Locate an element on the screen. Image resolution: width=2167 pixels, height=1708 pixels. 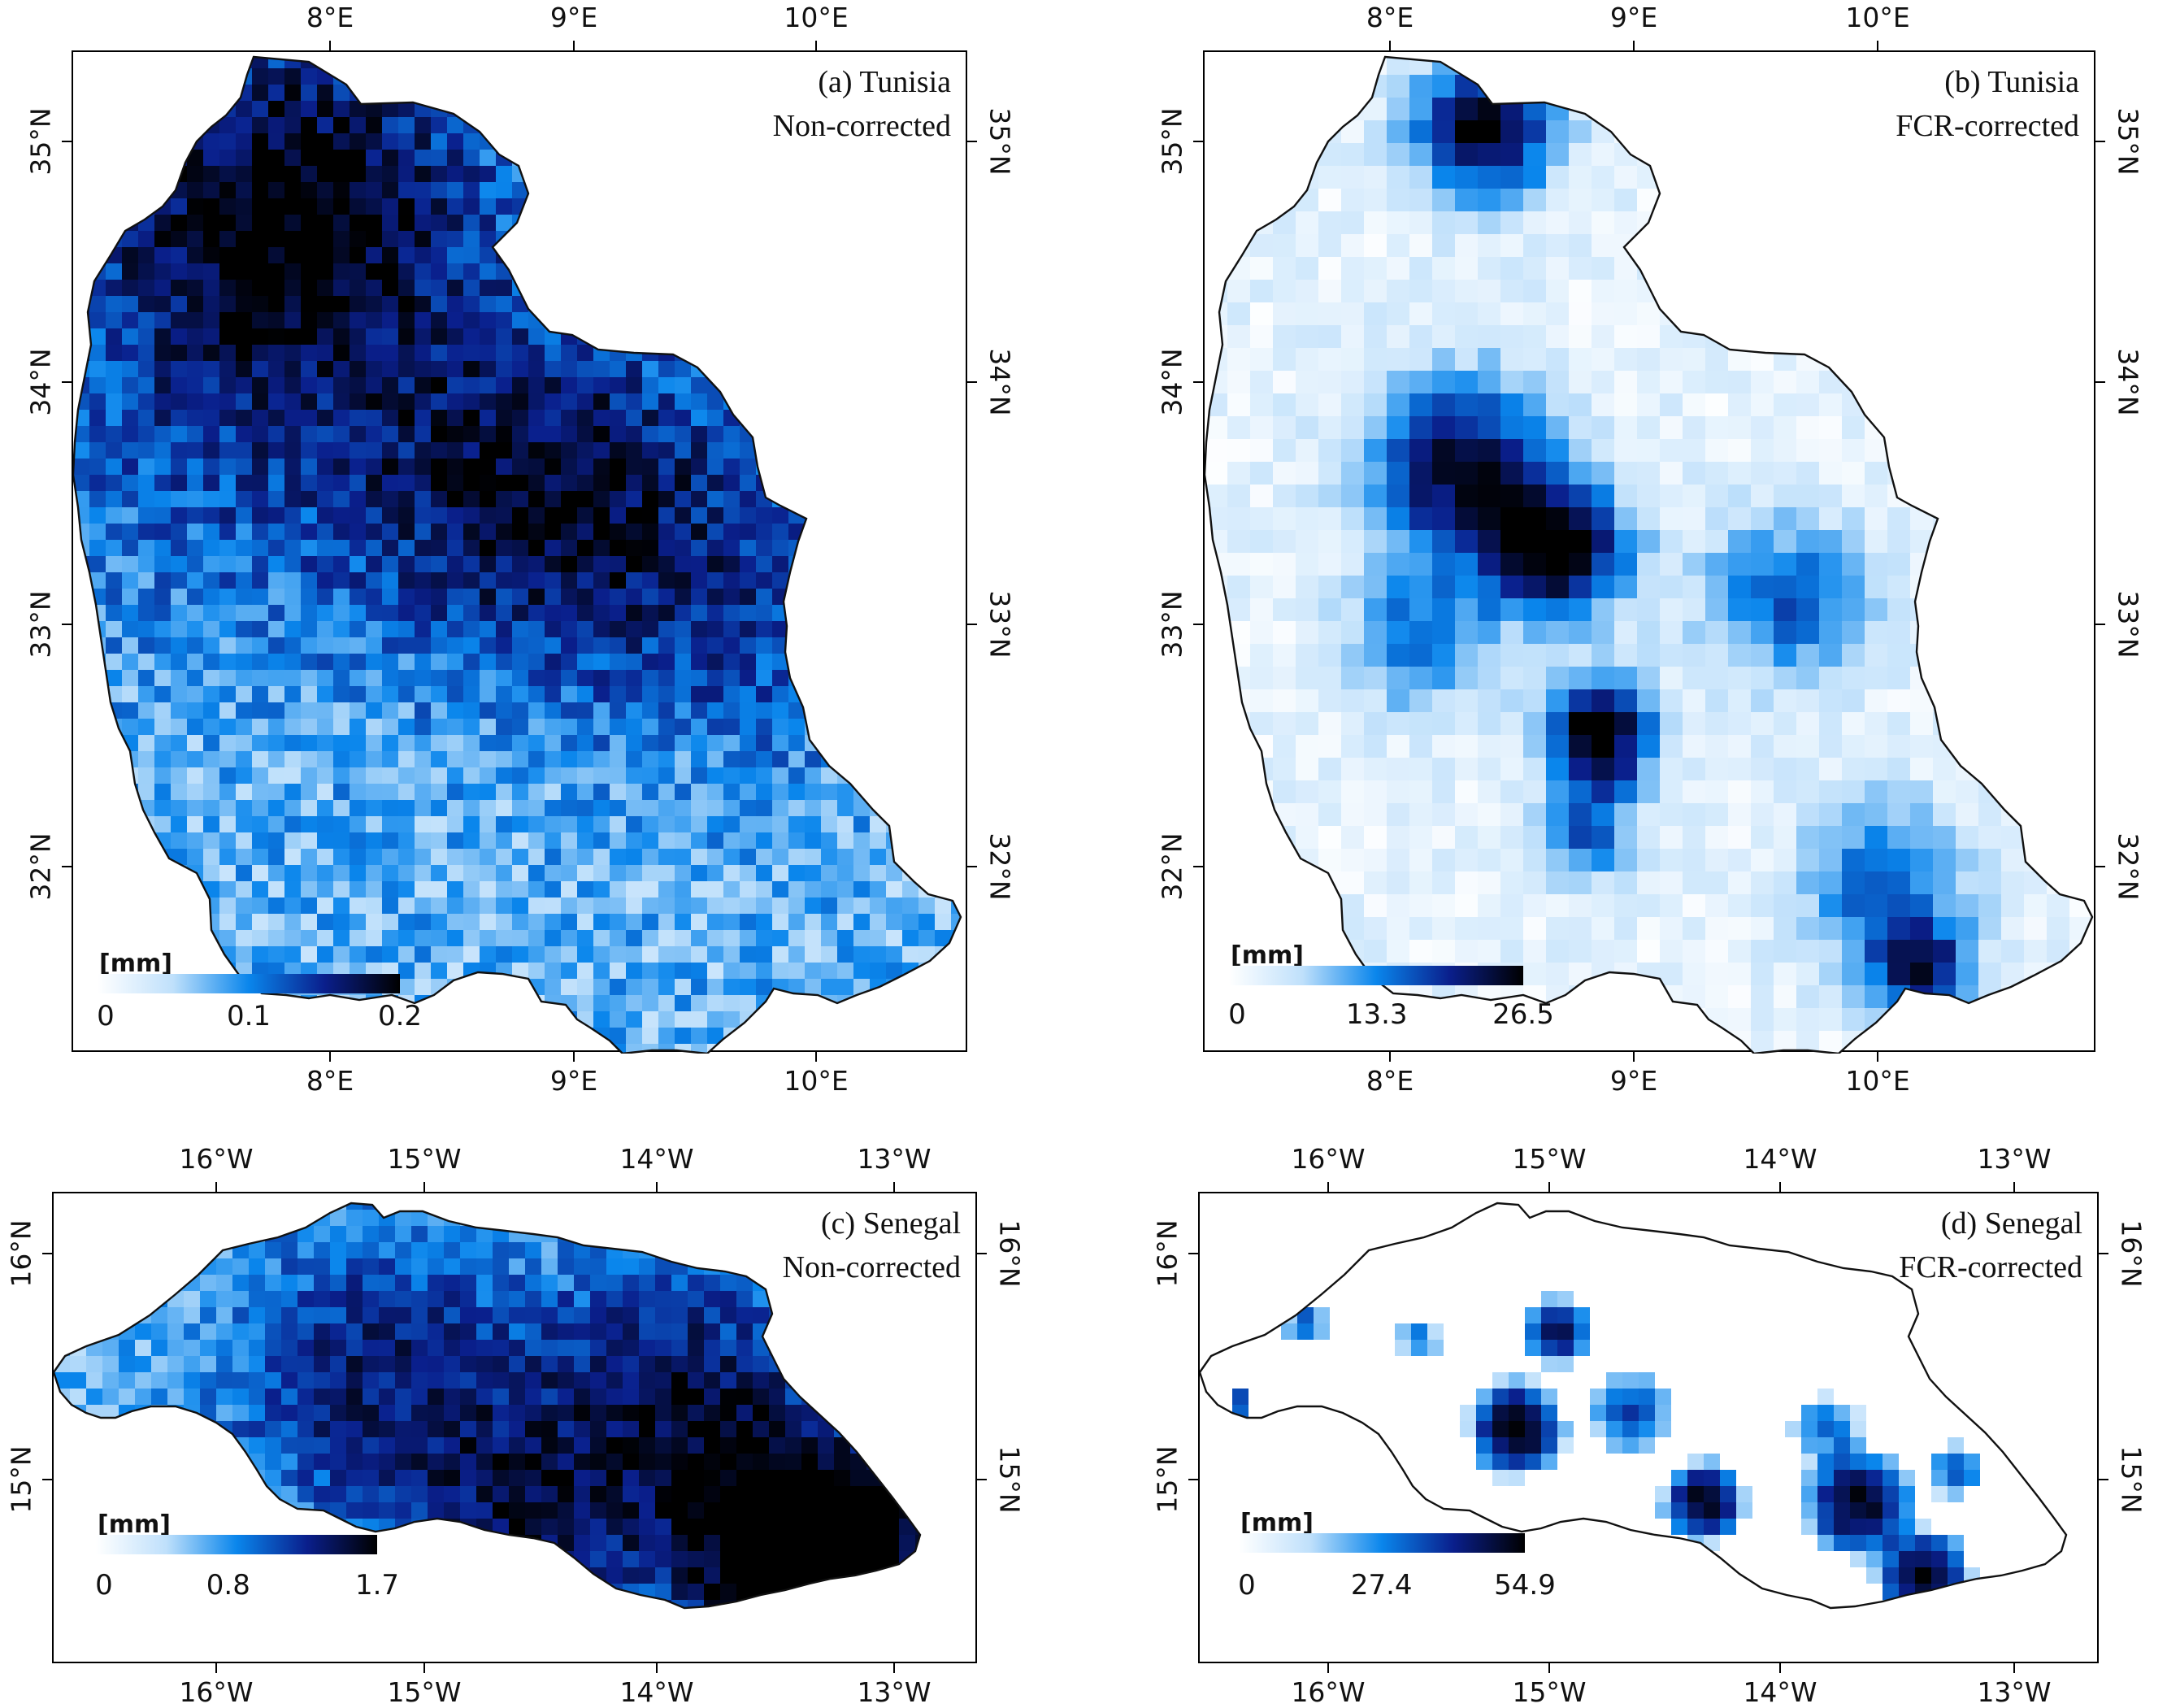
panel-title-region: (d) Senegal is located at coordinates (1990, 1224).